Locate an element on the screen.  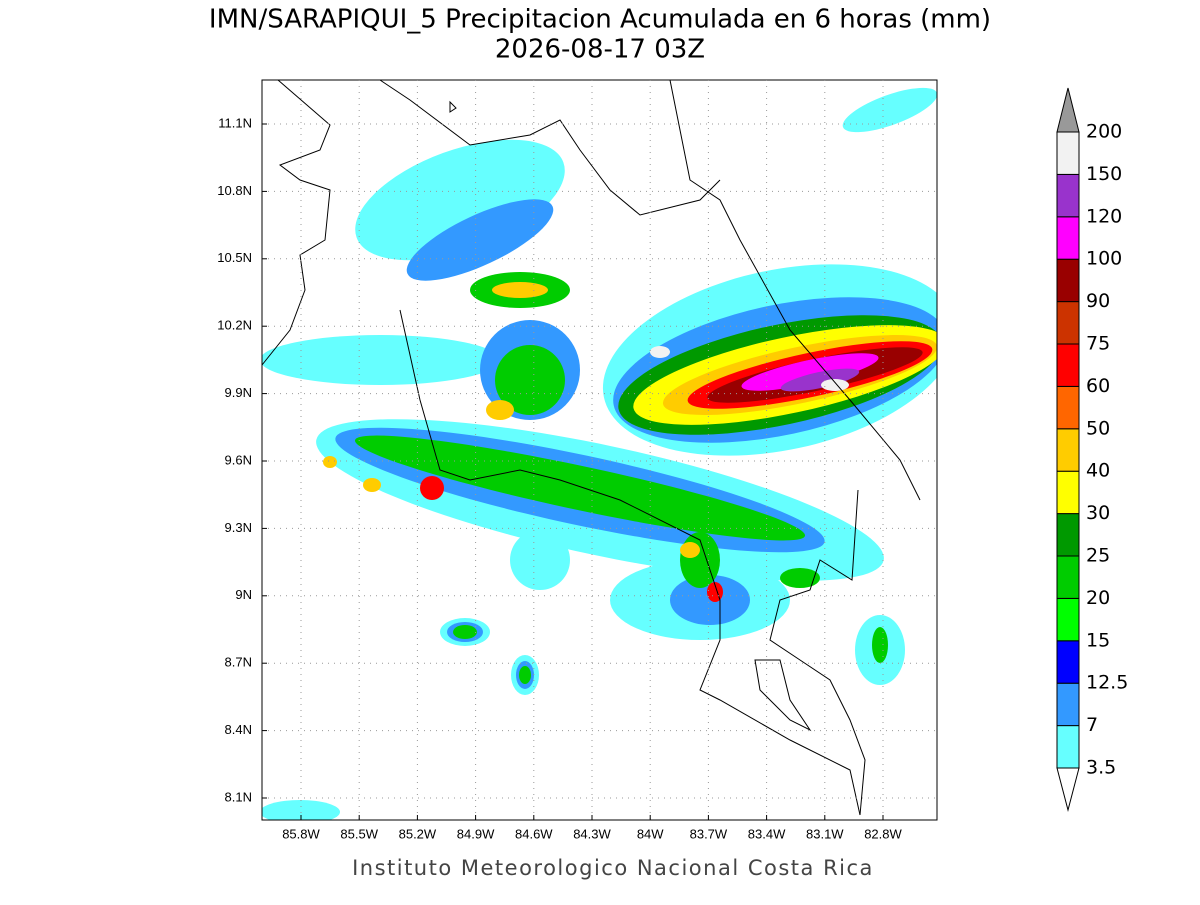
x-tick-label: 83.7W is located at coordinates (709, 833).